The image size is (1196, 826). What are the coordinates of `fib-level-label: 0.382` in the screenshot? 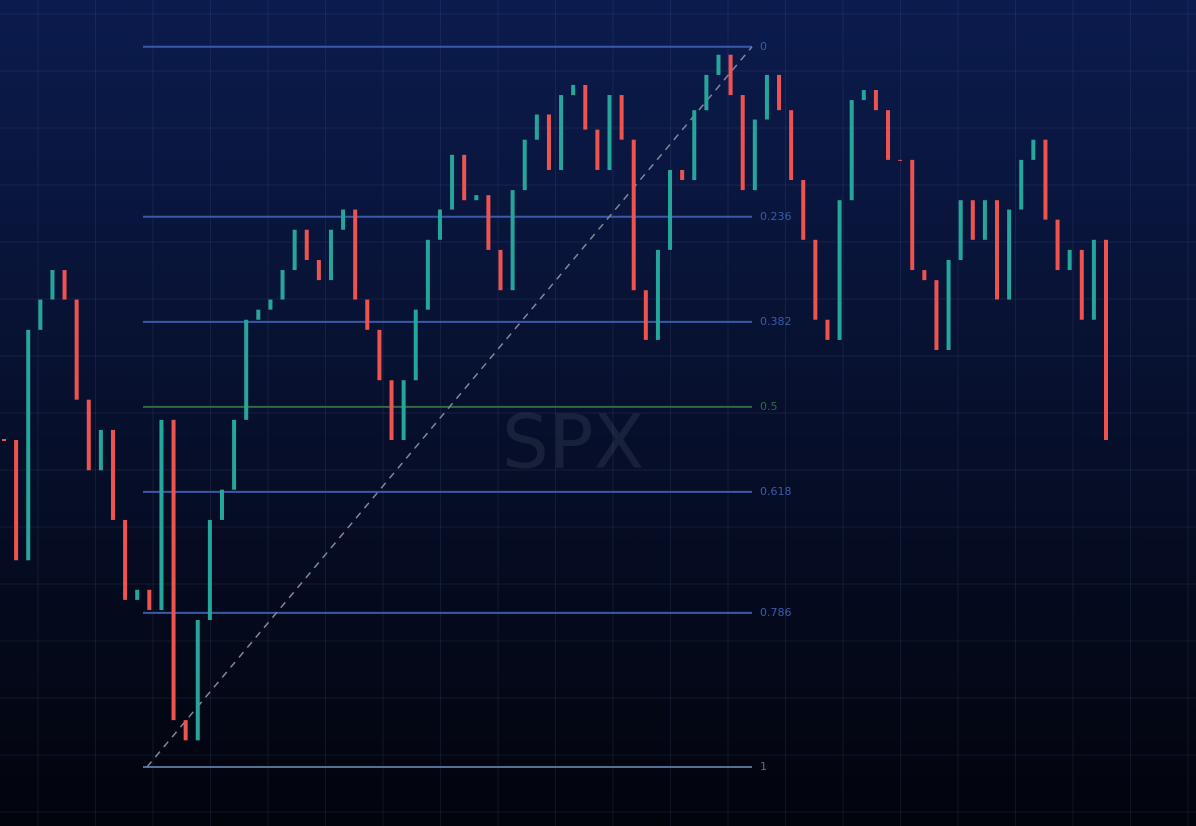 It's located at (776, 321).